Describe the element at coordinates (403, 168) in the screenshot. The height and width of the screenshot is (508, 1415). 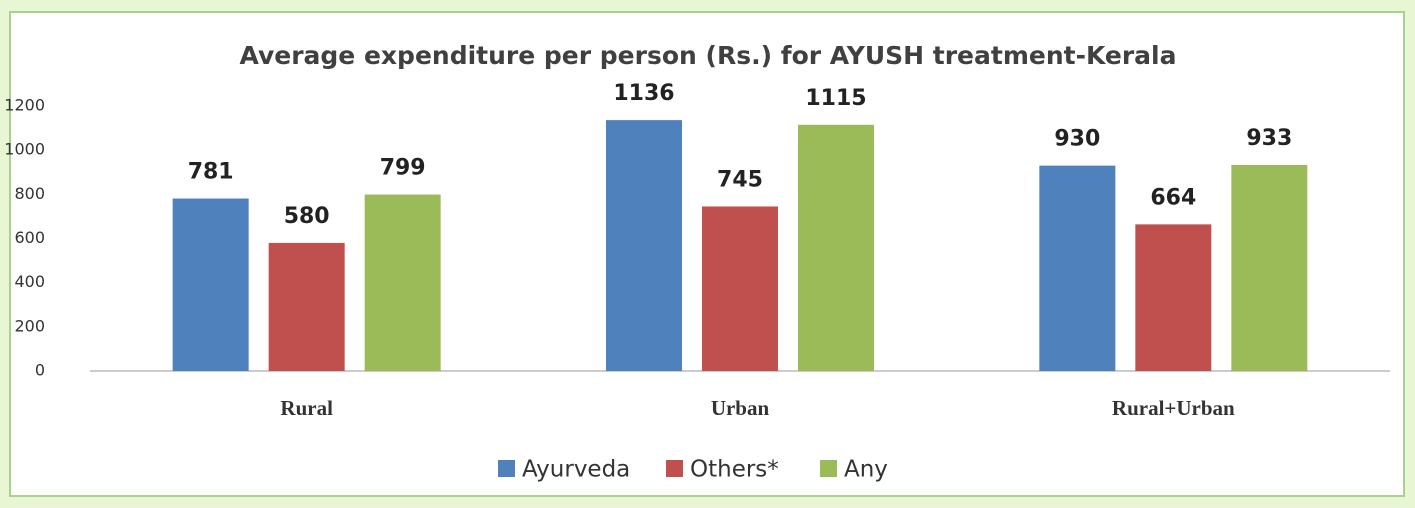
I see `data-label: 799` at that location.